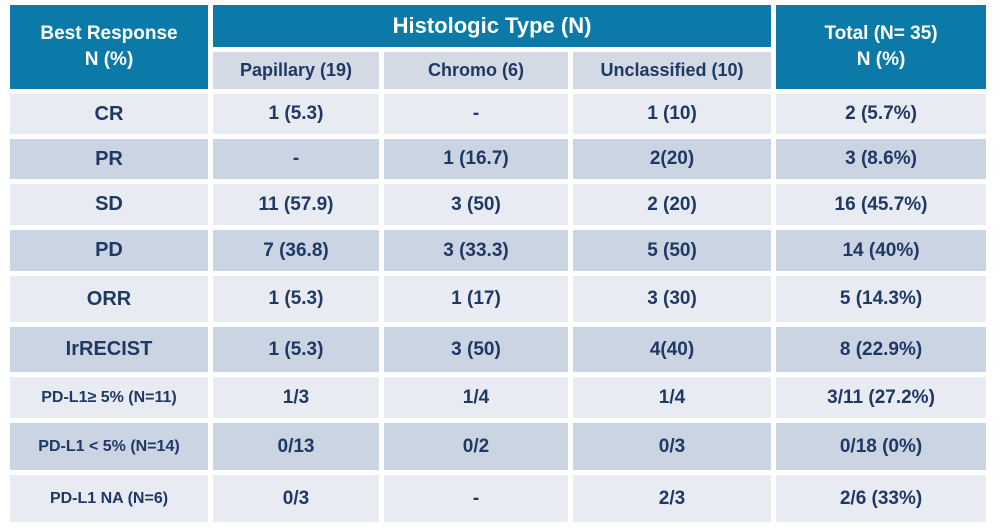  I want to click on cell-total: 3 (8.6%), so click(881, 159).